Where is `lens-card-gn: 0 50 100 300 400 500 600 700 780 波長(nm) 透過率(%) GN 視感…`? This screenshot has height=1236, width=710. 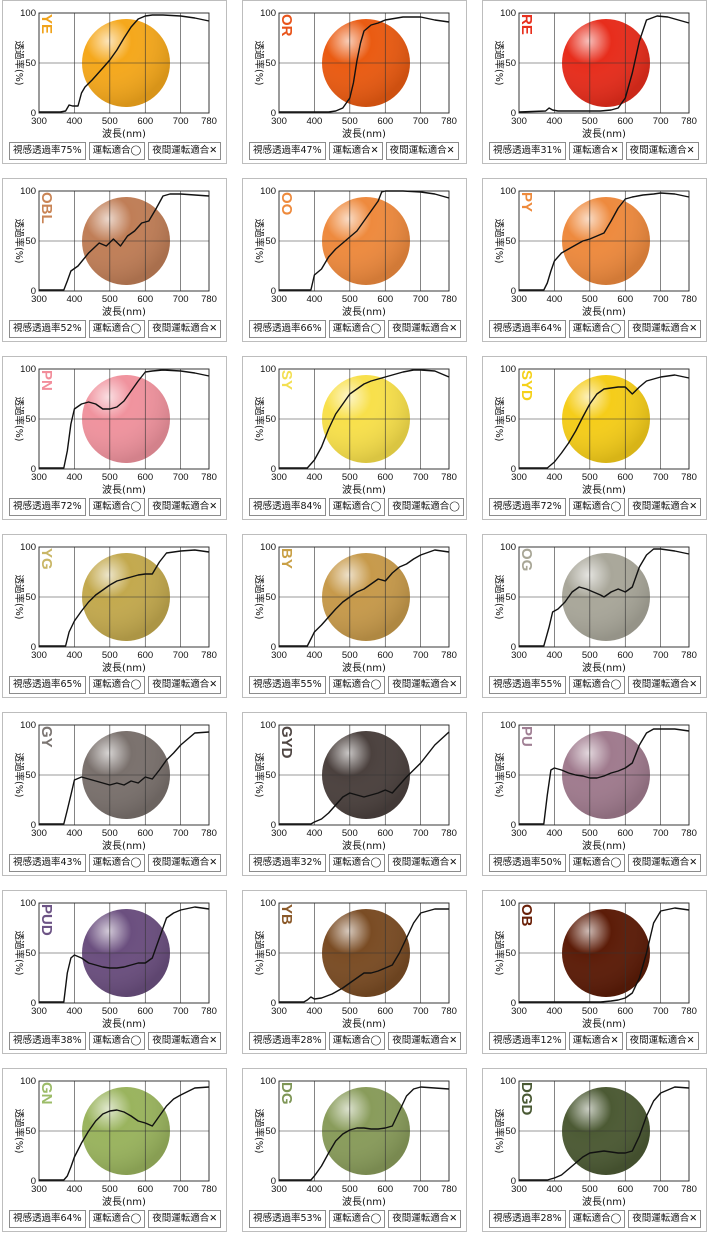
lens-card-gn: 0 50 100 300 400 500 600 700 780 波長(nm) 透過率(%) GN 視感… is located at coordinates (114, 1150).